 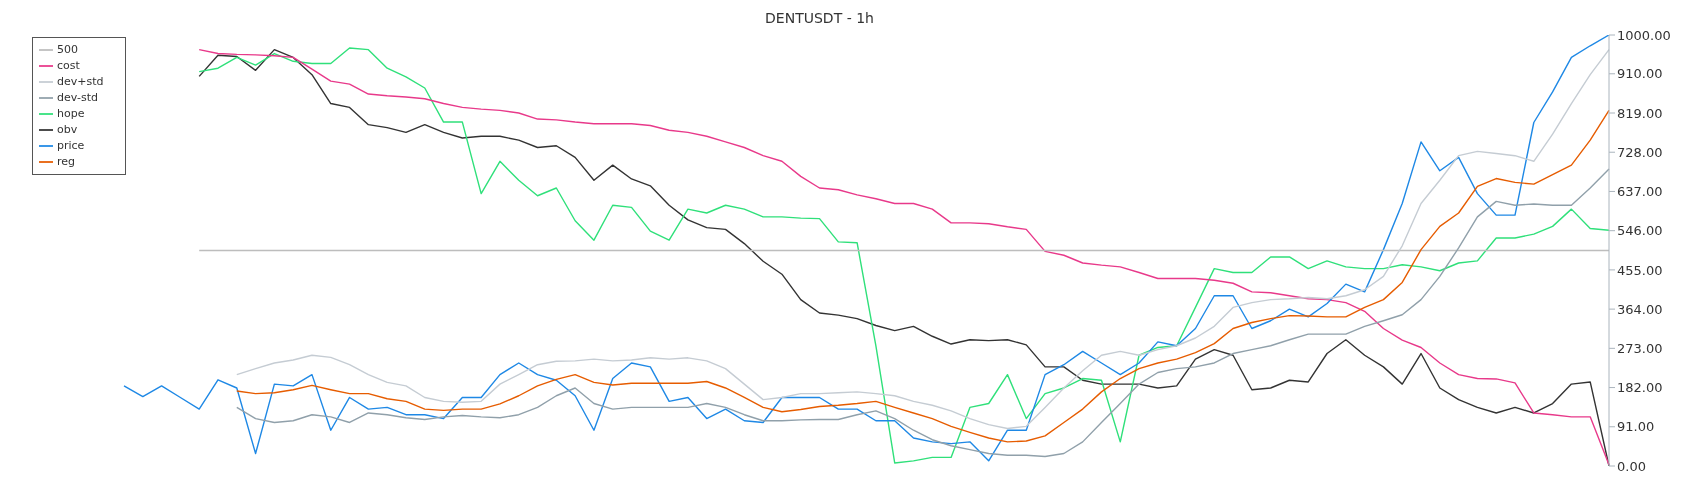 I want to click on y-tick-label: 273.00, so click(x=1640, y=348).